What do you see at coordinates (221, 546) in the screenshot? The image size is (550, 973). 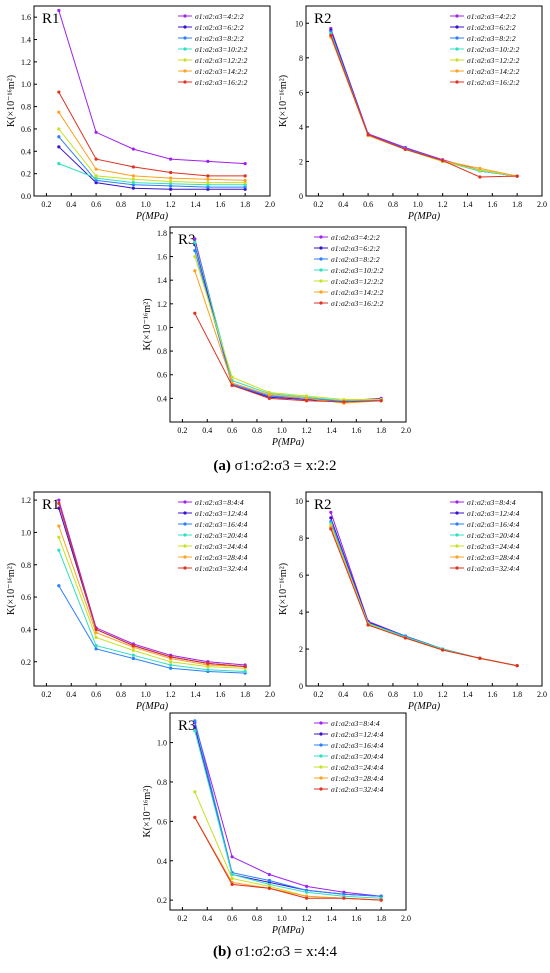 I see `legend-entry: σ1:σ2:σ3=24:4:4` at bounding box center [221, 546].